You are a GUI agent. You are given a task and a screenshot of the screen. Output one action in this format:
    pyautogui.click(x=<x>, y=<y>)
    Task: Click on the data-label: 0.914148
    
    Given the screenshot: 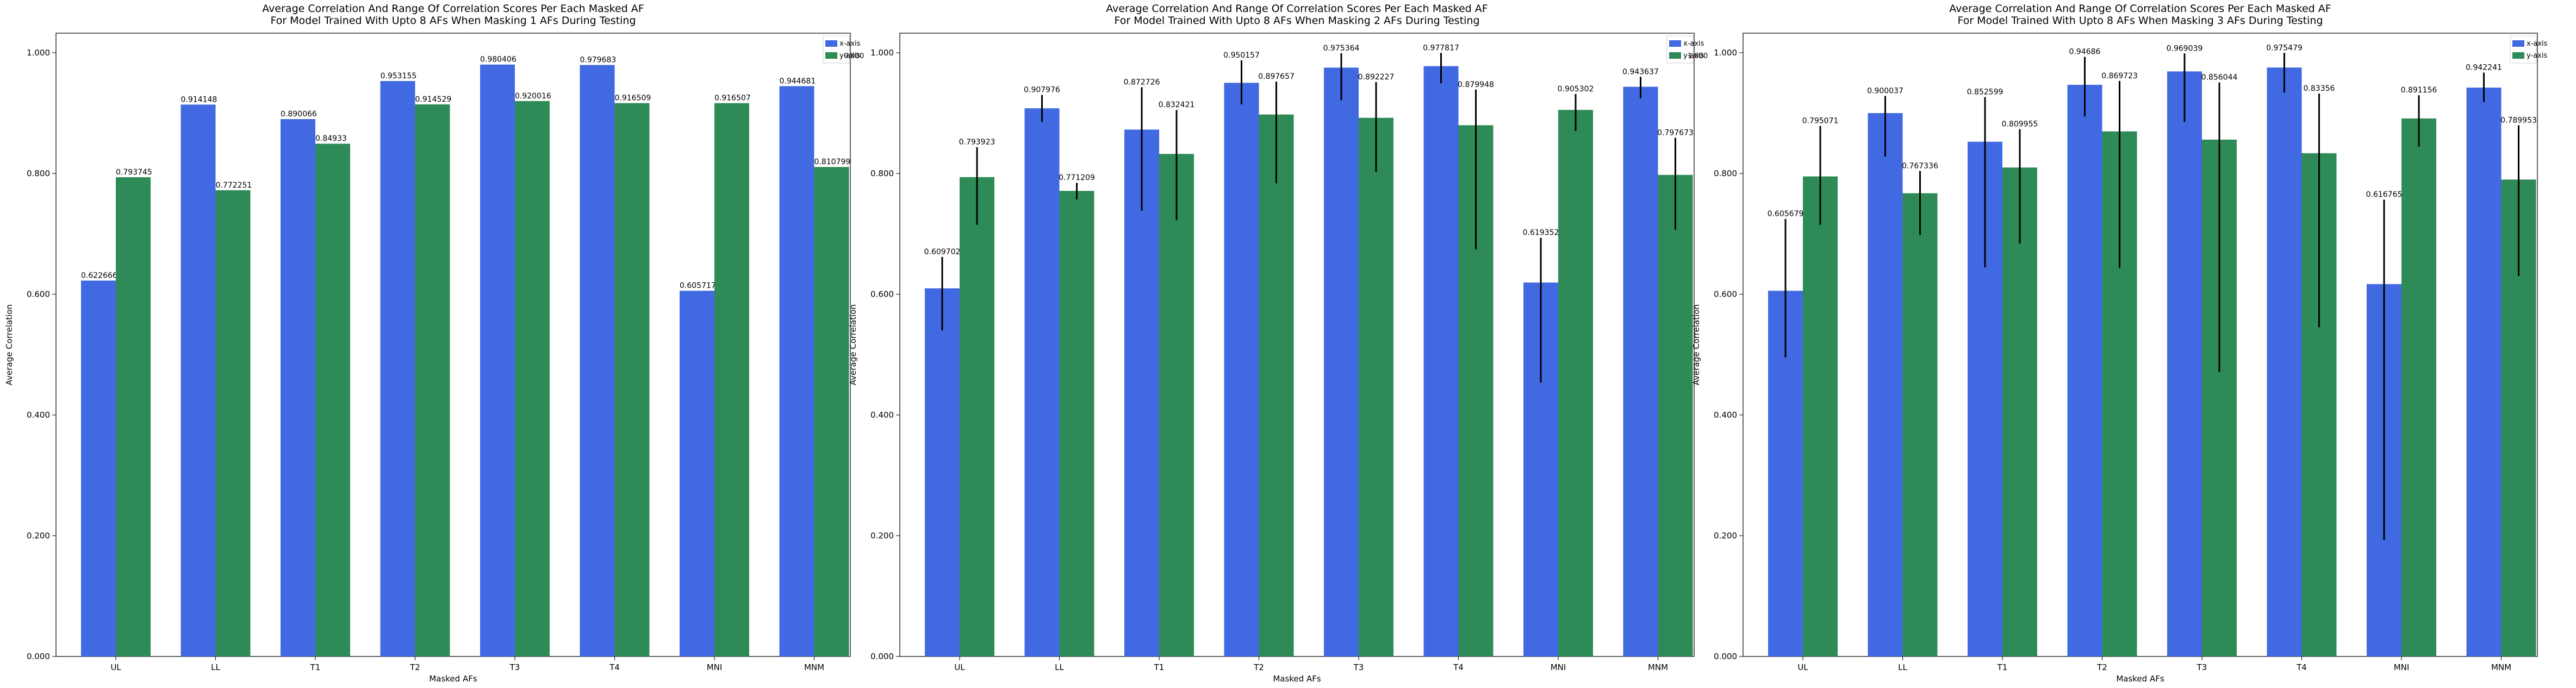 What is the action you would take?
    pyautogui.click(x=199, y=99)
    